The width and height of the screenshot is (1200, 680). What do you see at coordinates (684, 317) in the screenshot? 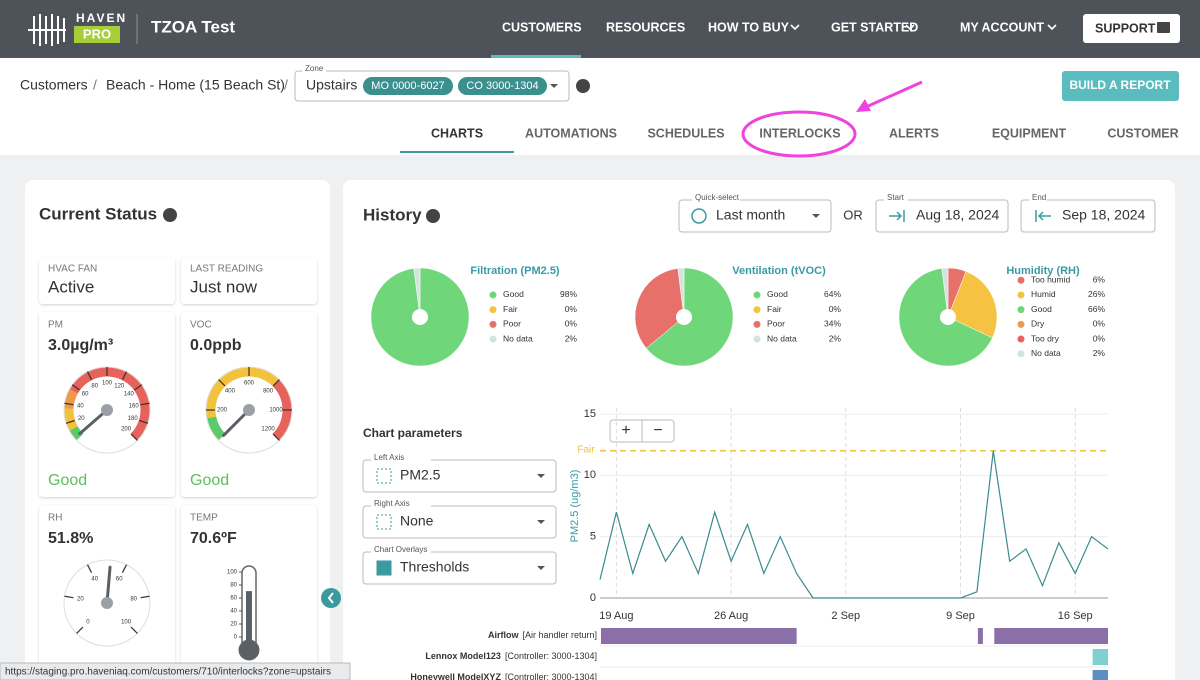
I see `pie-hole` at bounding box center [684, 317].